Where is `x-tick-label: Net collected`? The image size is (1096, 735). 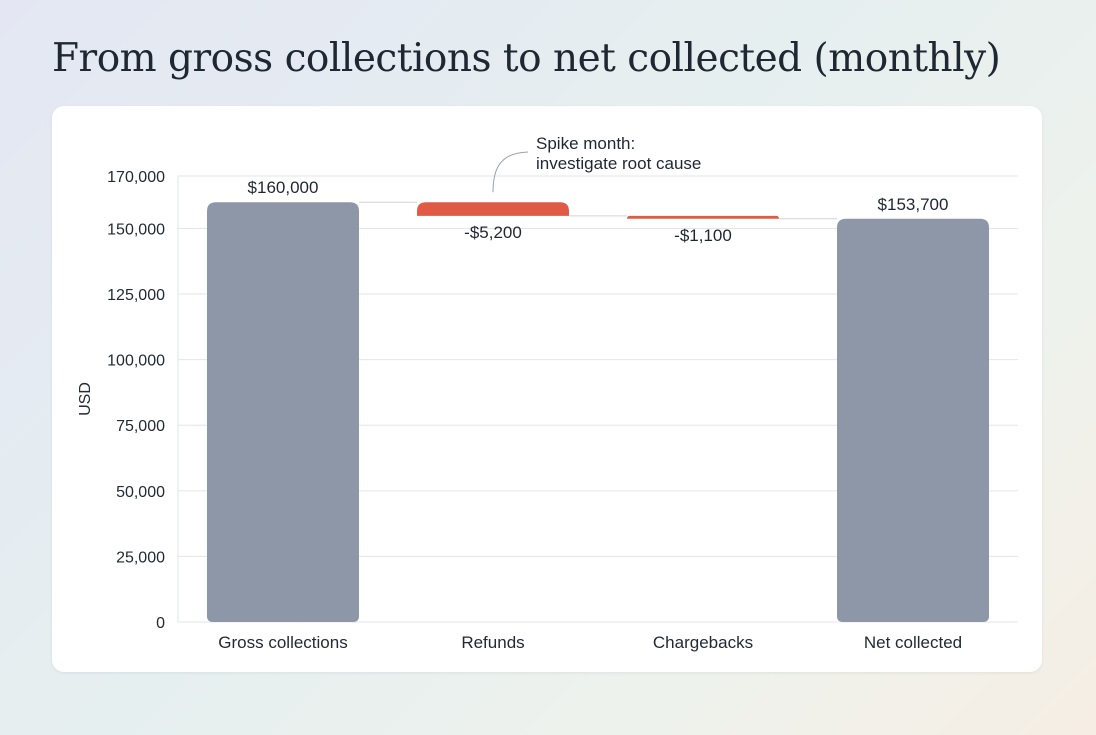 x-tick-label: Net collected is located at coordinates (913, 642).